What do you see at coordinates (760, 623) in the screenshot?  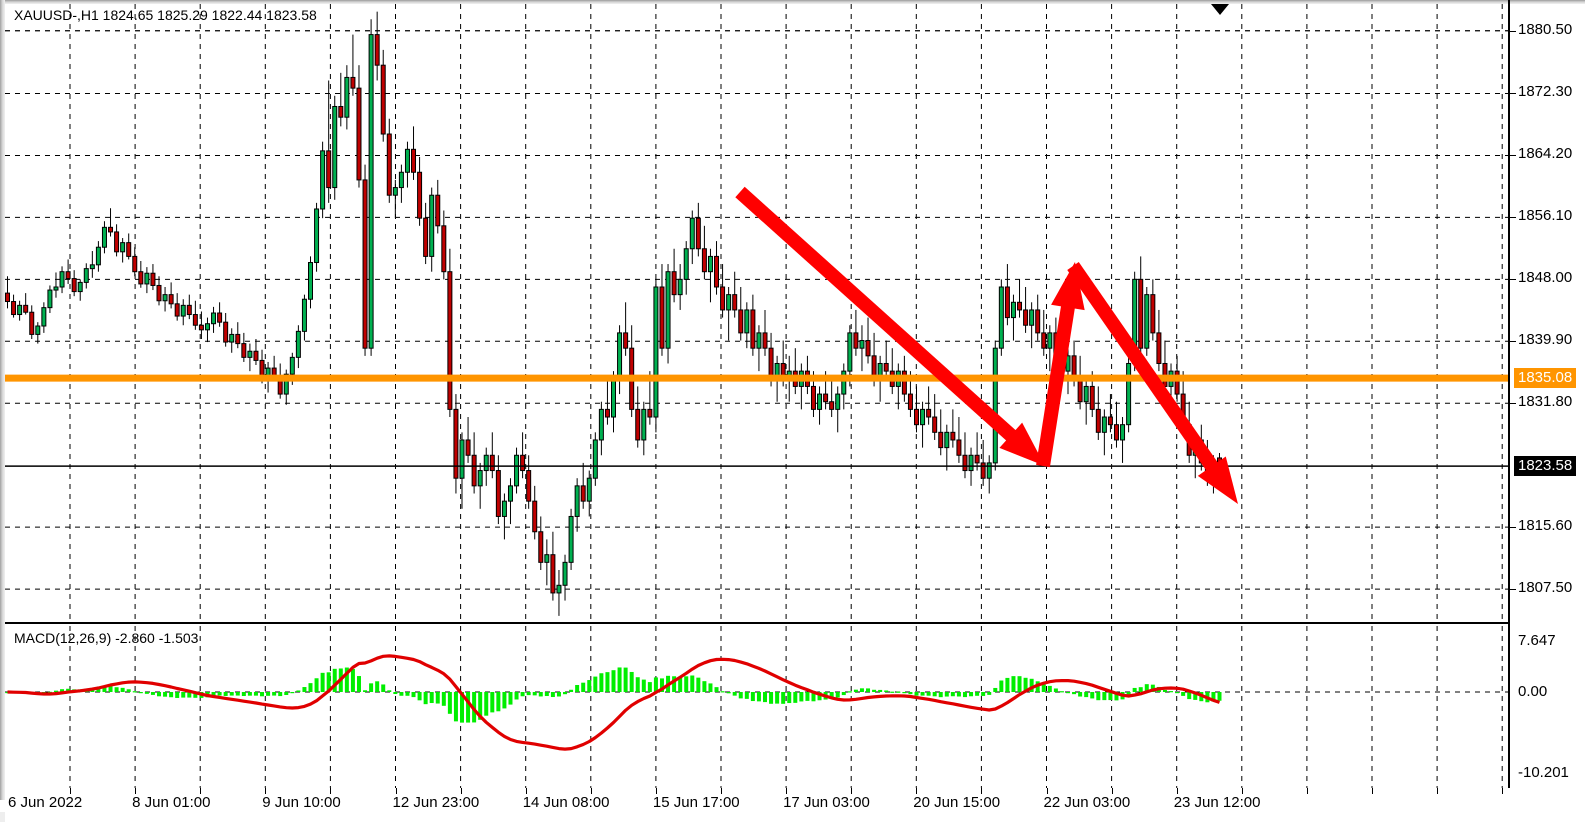 I see `pane-divider` at bounding box center [760, 623].